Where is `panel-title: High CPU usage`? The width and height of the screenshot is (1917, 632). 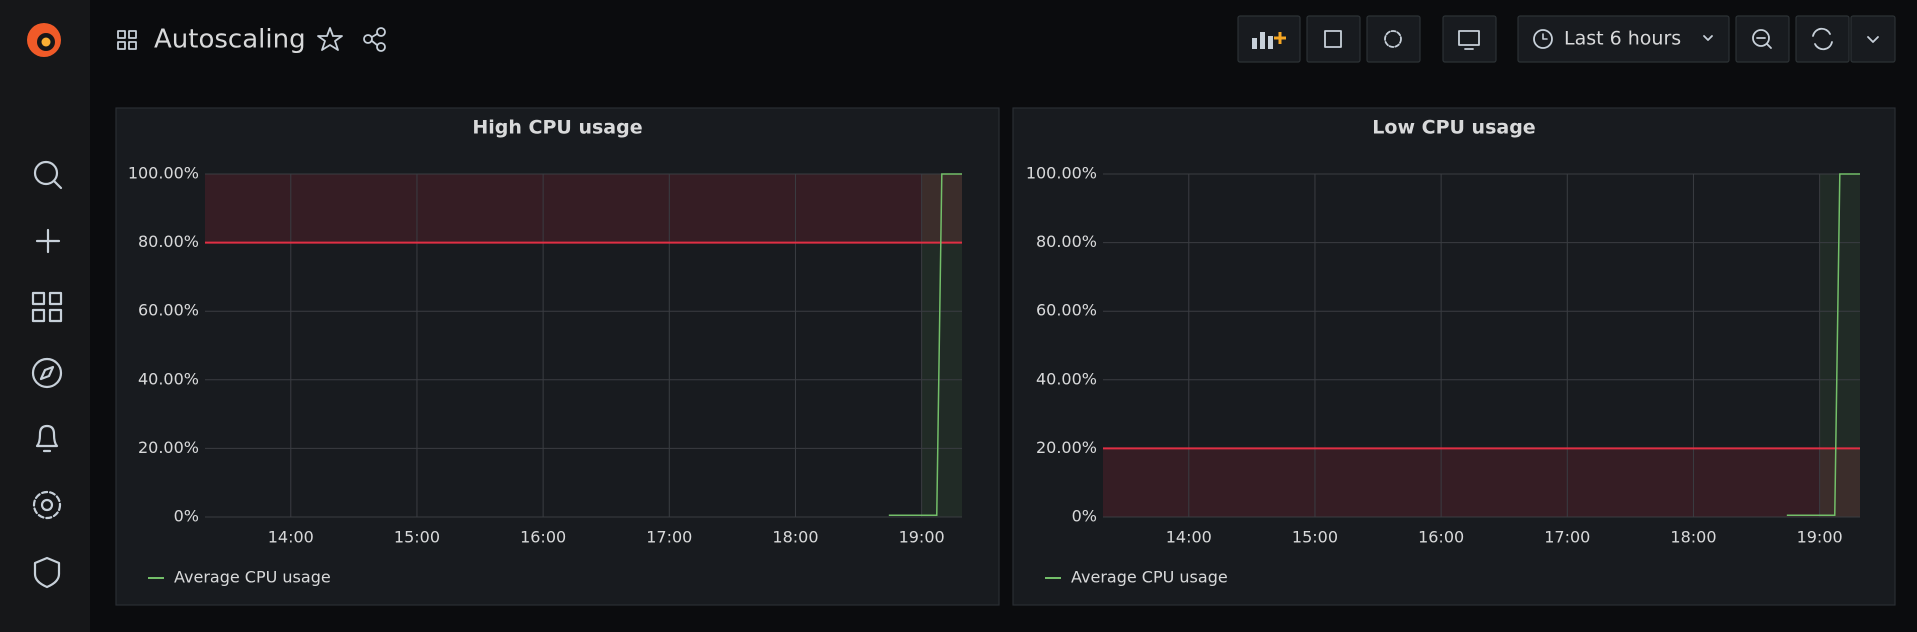 panel-title: High CPU usage is located at coordinates (557, 128).